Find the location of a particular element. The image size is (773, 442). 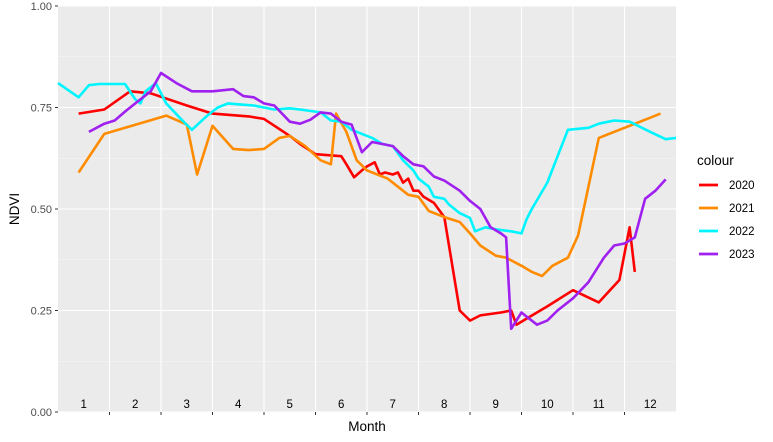

legend: colour 2020 2021 2022 2023 is located at coordinates (726, 207).